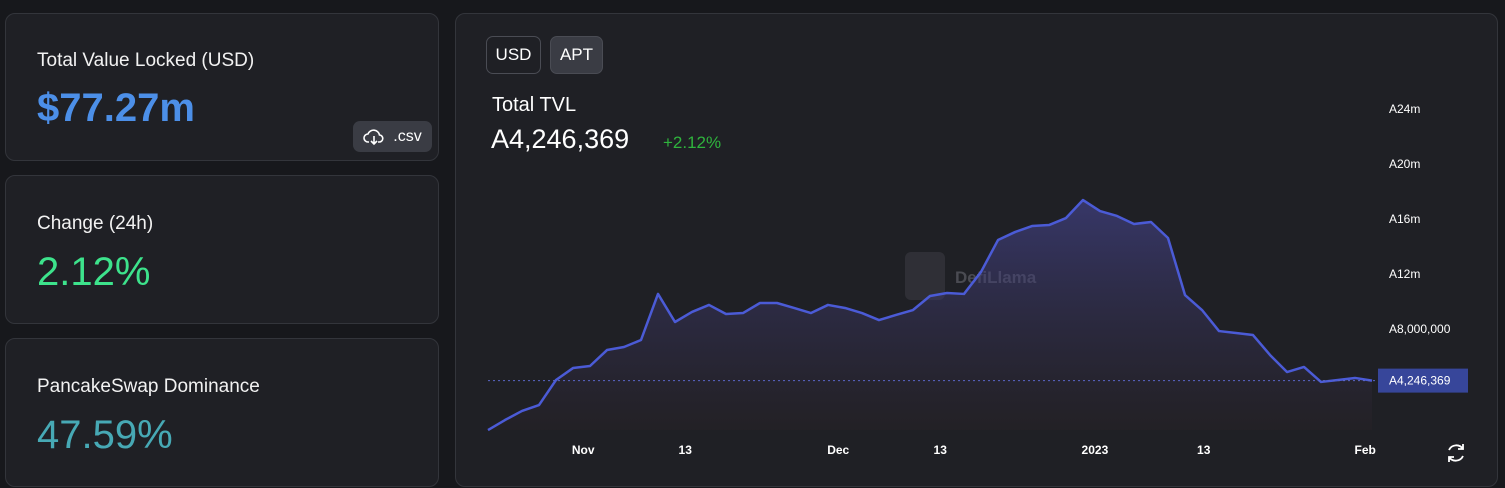 The width and height of the screenshot is (1505, 488). Describe the element at coordinates (146, 60) in the screenshot. I see `stat-label: Total Value Locked (USD)` at that location.